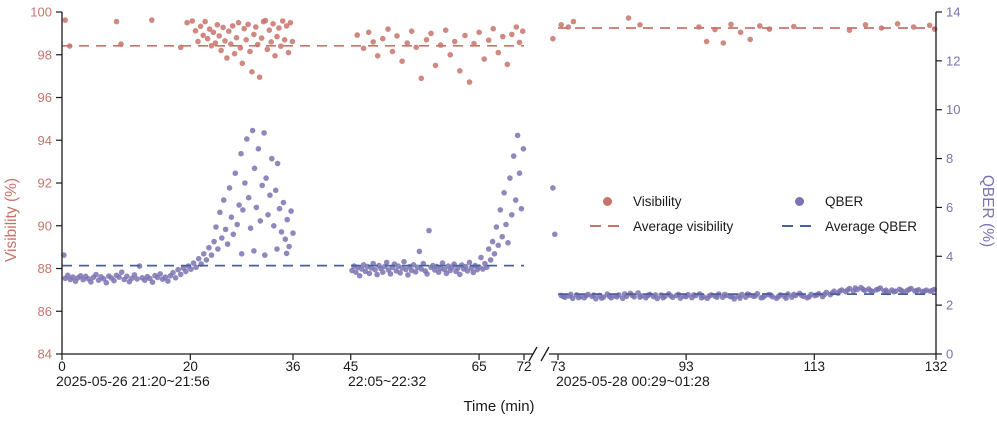  I want to click on axis-break-slash, so click(533, 354).